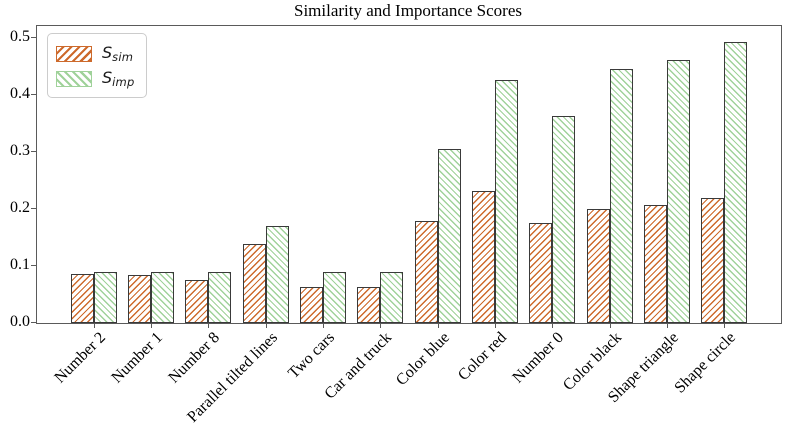 This screenshot has width=789, height=444. I want to click on bar-sim-color-red, so click(483, 257).